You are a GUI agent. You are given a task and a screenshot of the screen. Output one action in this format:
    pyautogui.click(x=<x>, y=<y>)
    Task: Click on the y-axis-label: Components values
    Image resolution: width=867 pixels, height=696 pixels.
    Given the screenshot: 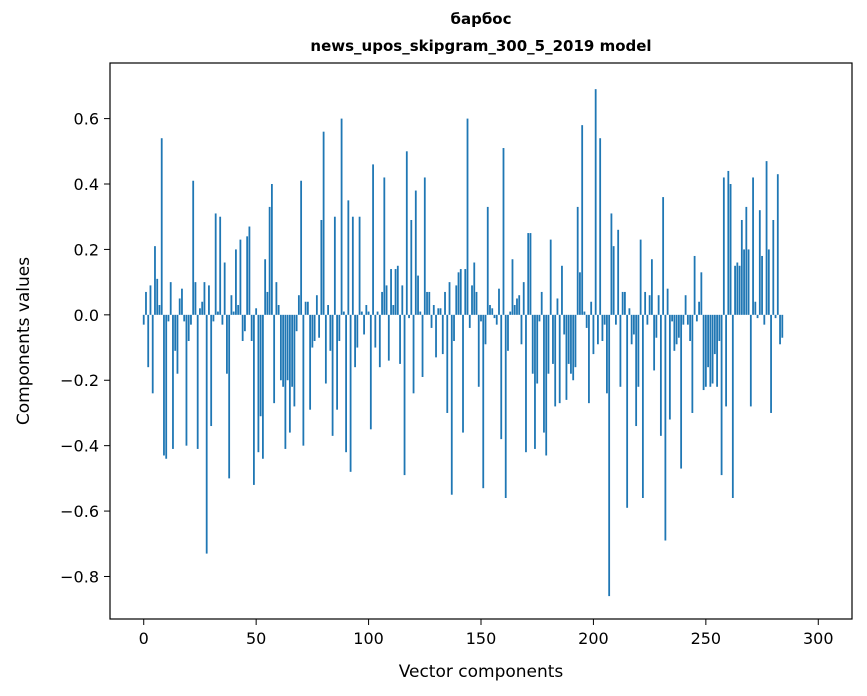 What is the action you would take?
    pyautogui.click(x=24, y=341)
    